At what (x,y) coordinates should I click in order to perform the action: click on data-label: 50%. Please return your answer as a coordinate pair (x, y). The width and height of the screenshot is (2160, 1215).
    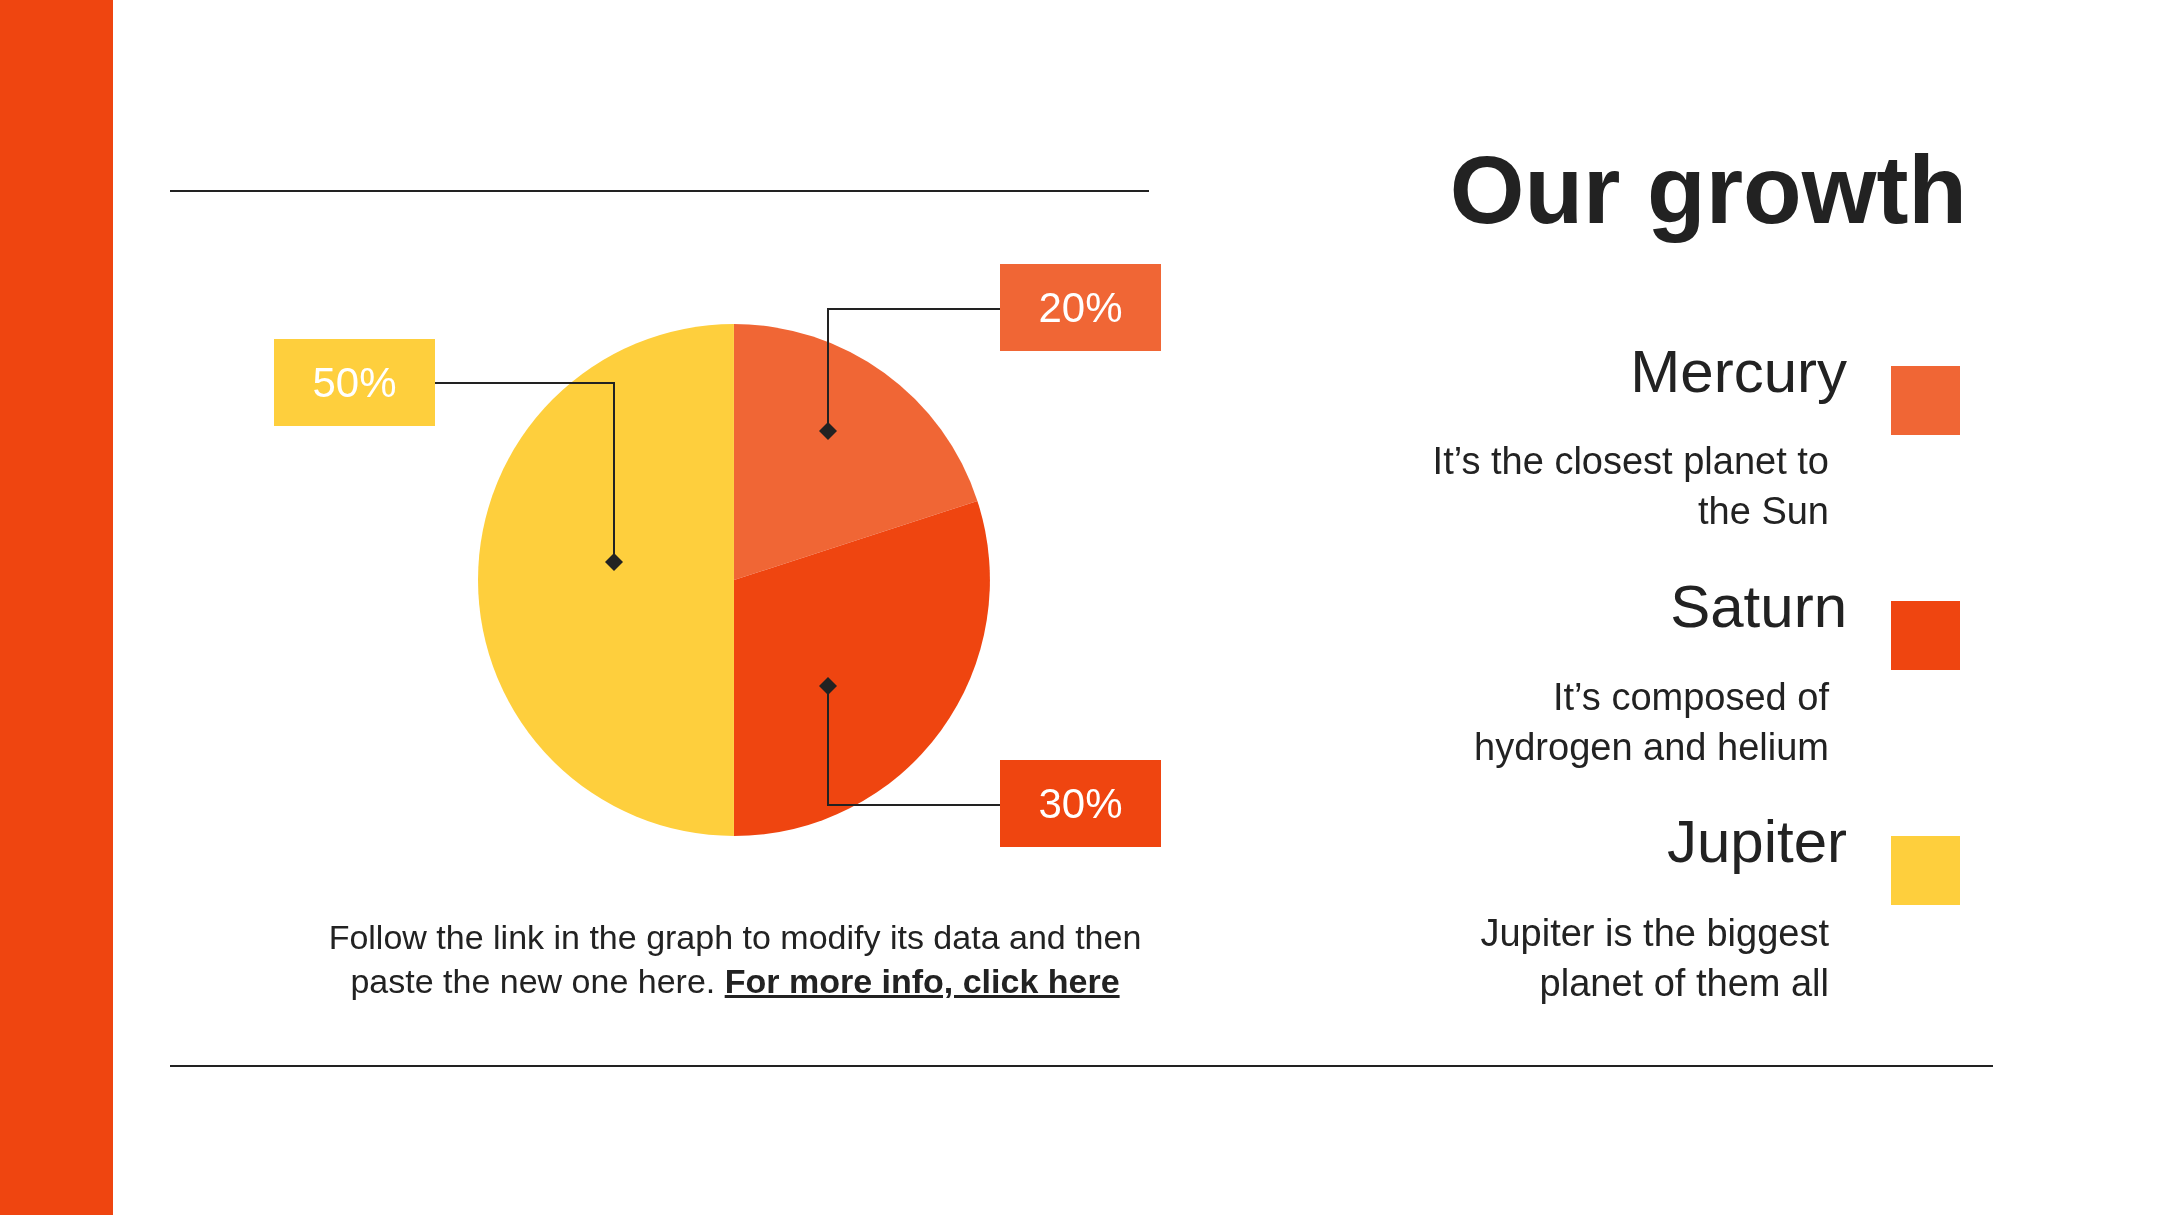
    Looking at the image, I should click on (354, 382).